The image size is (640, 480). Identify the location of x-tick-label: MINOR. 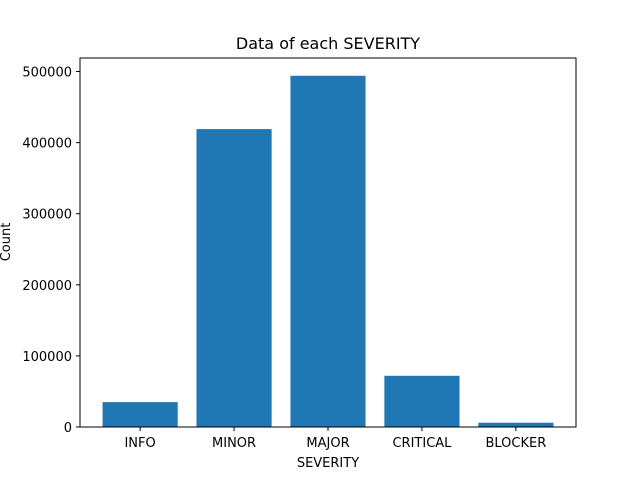
(234, 443).